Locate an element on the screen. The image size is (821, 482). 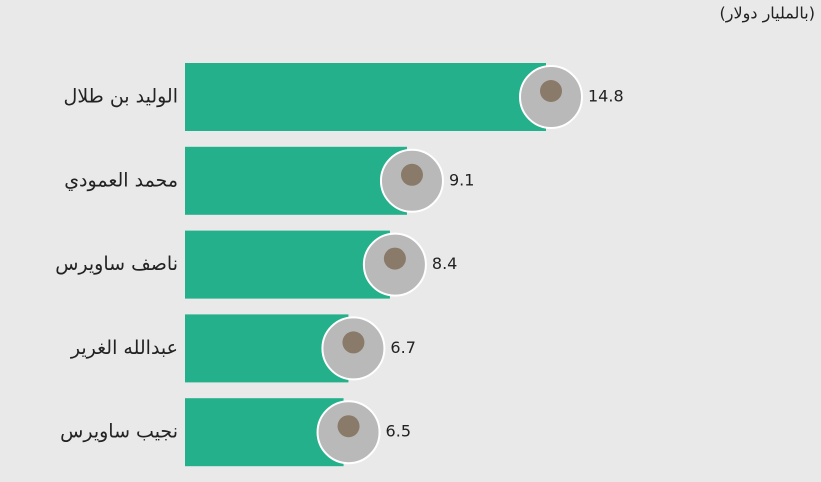
value-label: 6.7 is located at coordinates (402, 347).